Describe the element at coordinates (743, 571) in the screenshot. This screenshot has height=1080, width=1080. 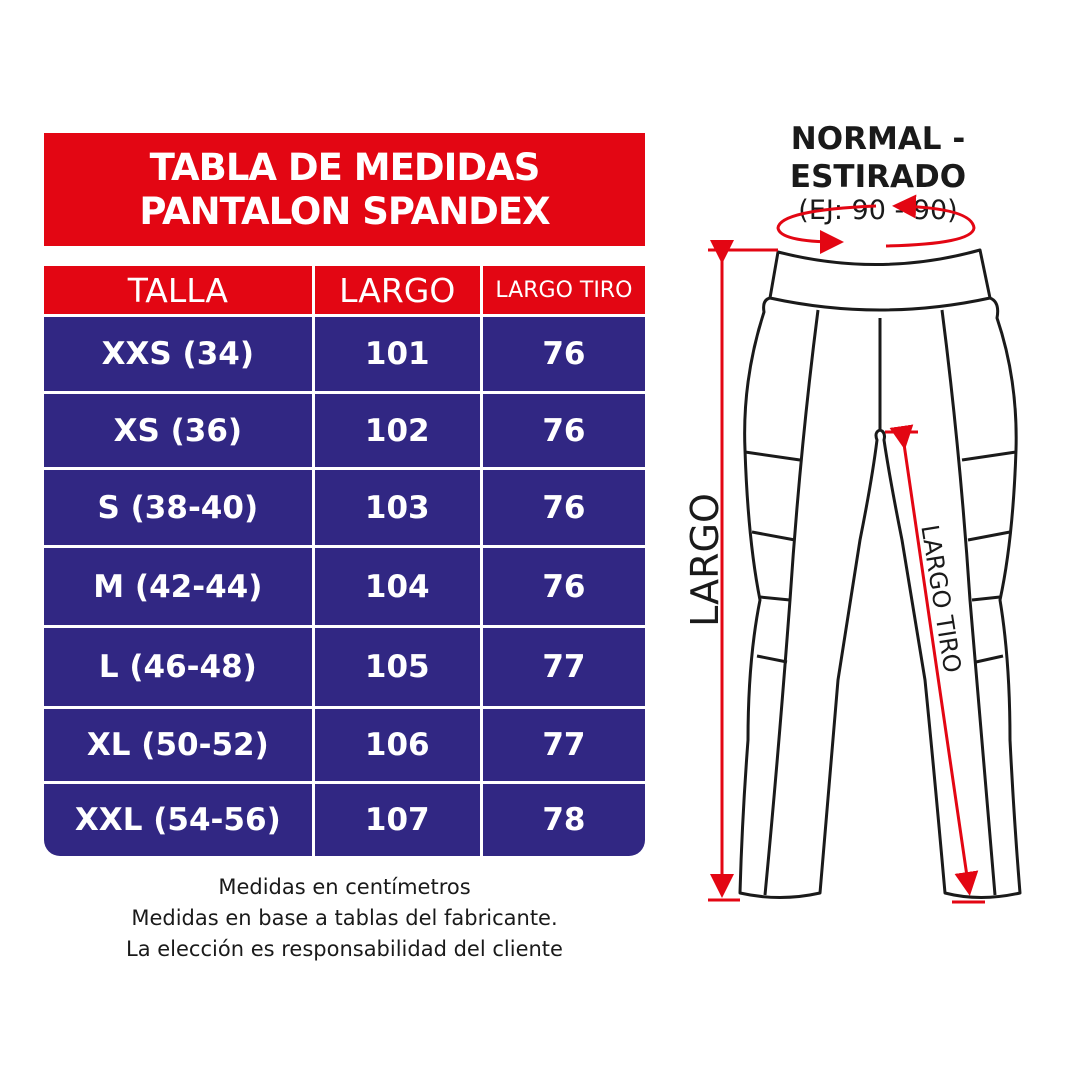
I see `largo-measure` at that location.